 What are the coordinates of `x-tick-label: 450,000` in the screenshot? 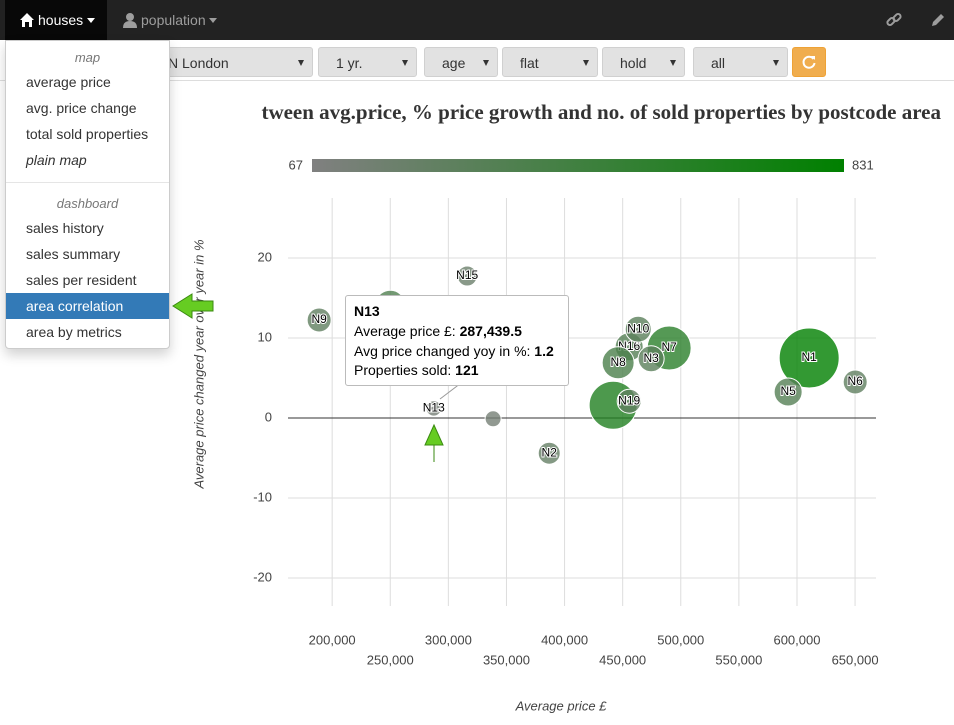 It's located at (622, 659).